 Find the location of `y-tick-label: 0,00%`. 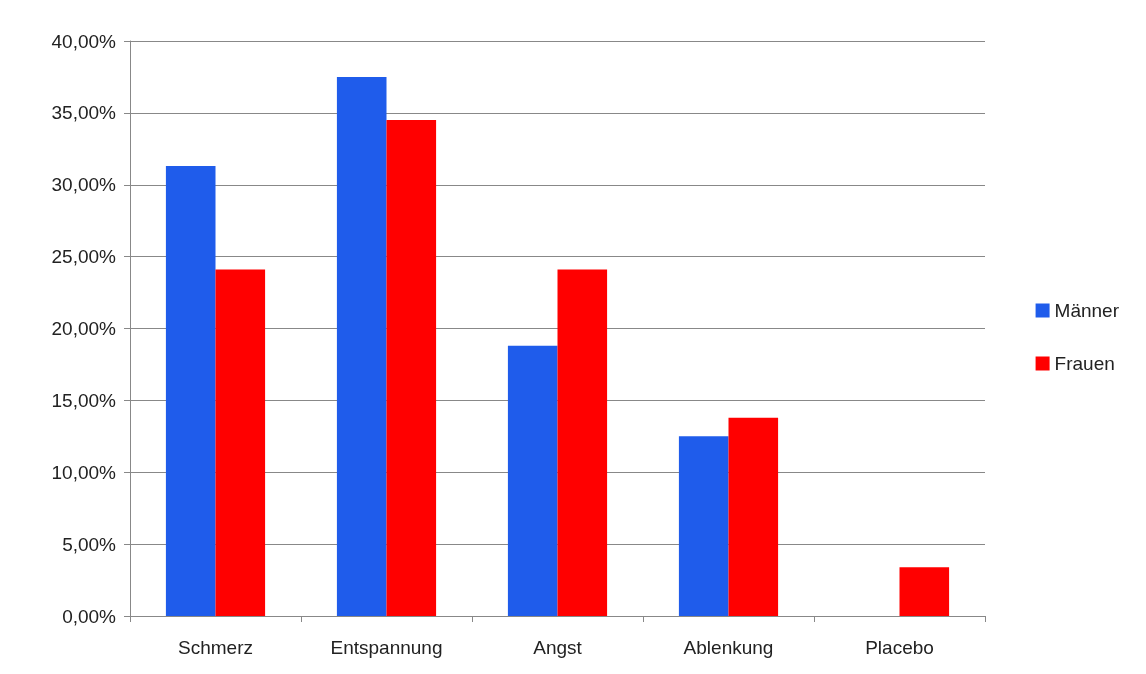

y-tick-label: 0,00% is located at coordinates (89, 616).